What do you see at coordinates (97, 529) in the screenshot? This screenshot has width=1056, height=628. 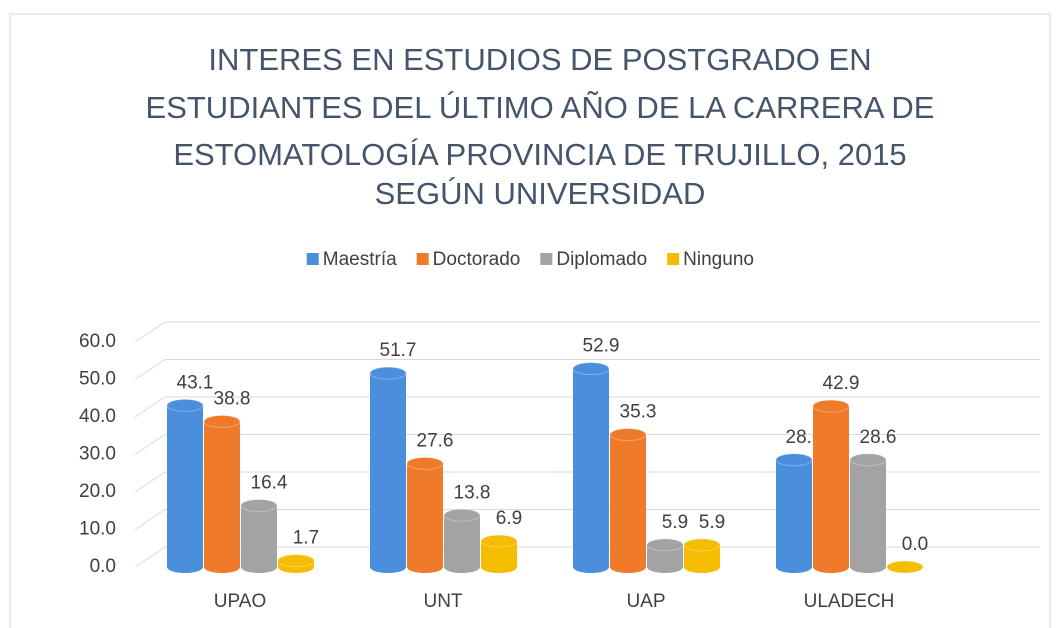 I see `y-tick-label: 10.0` at bounding box center [97, 529].